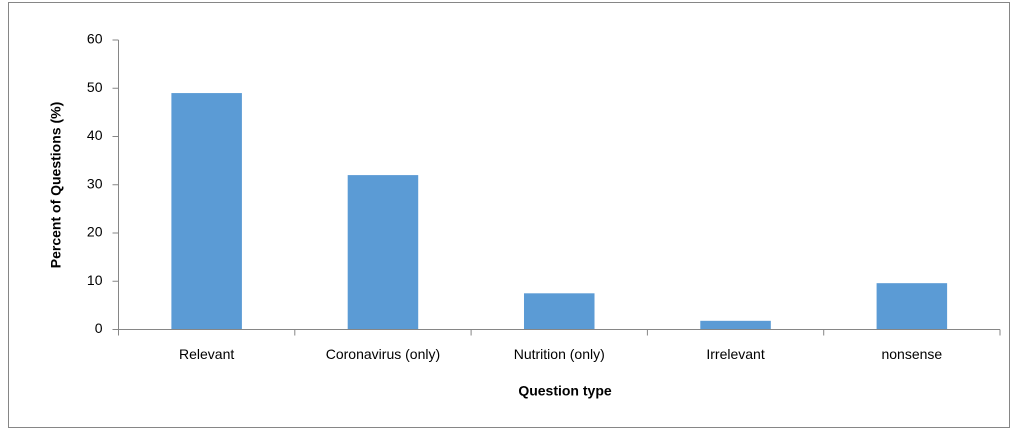  I want to click on y-tick-label: 60, so click(95, 39).